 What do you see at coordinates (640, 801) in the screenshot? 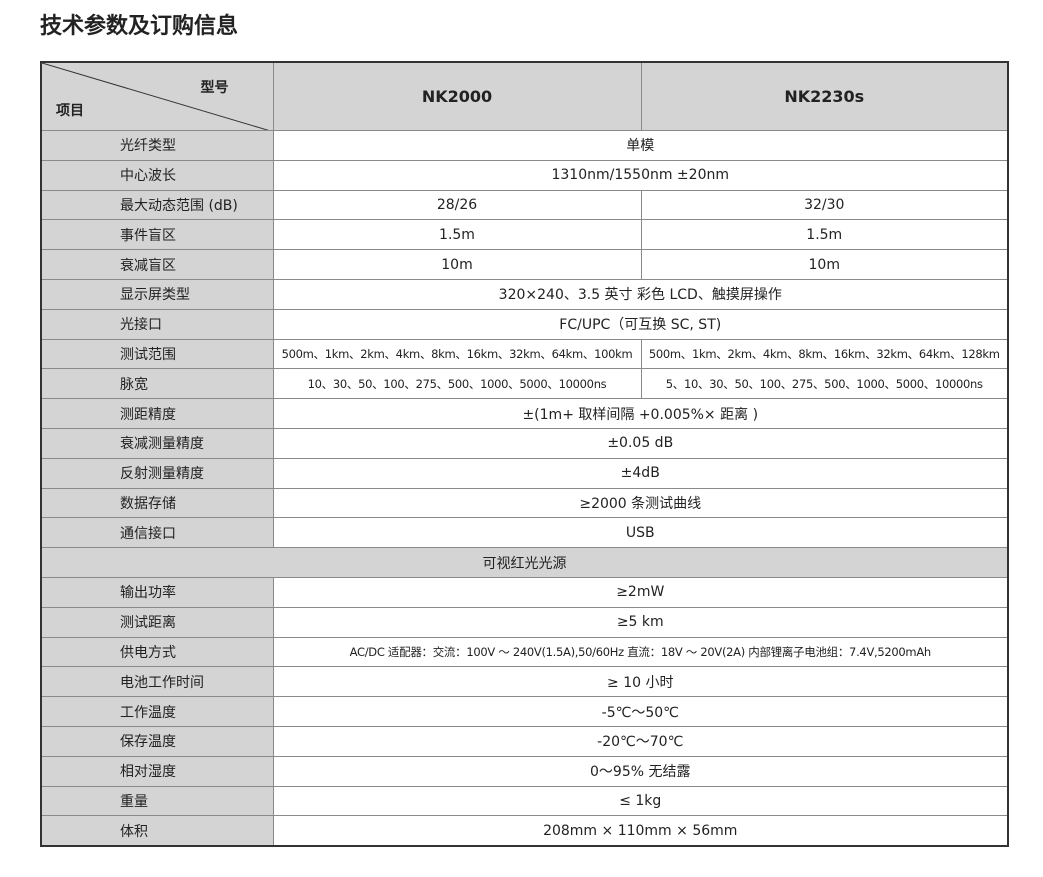
I see `row-value: ≤ 1kg` at bounding box center [640, 801].